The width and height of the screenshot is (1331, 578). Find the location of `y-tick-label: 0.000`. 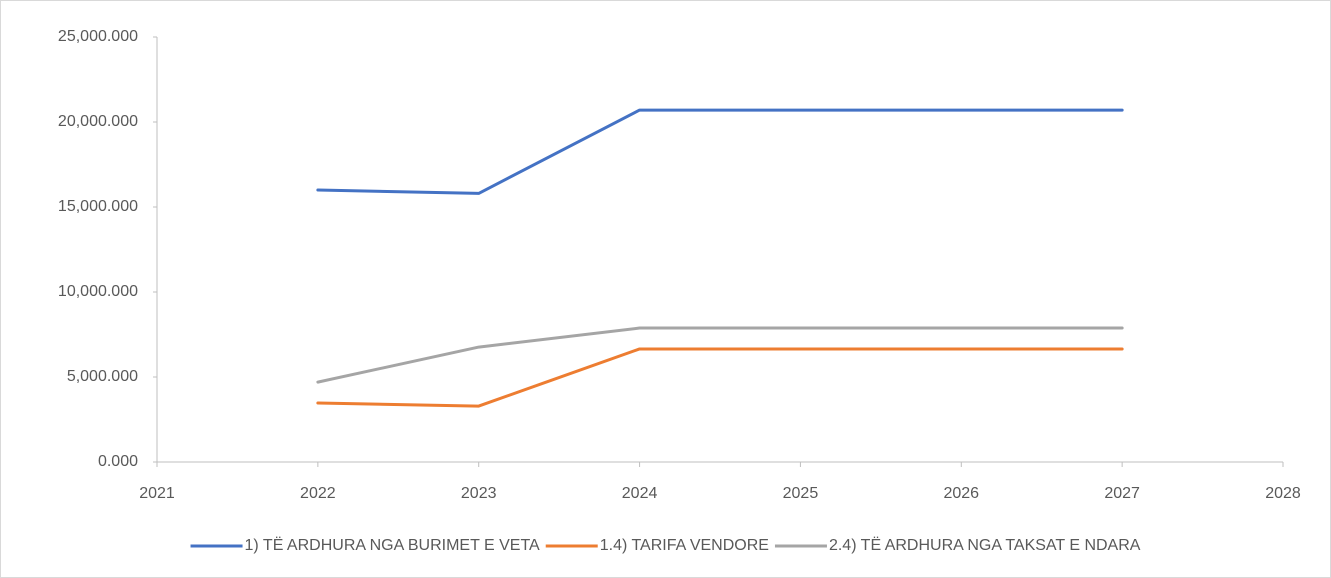

y-tick-label: 0.000 is located at coordinates (118, 461).